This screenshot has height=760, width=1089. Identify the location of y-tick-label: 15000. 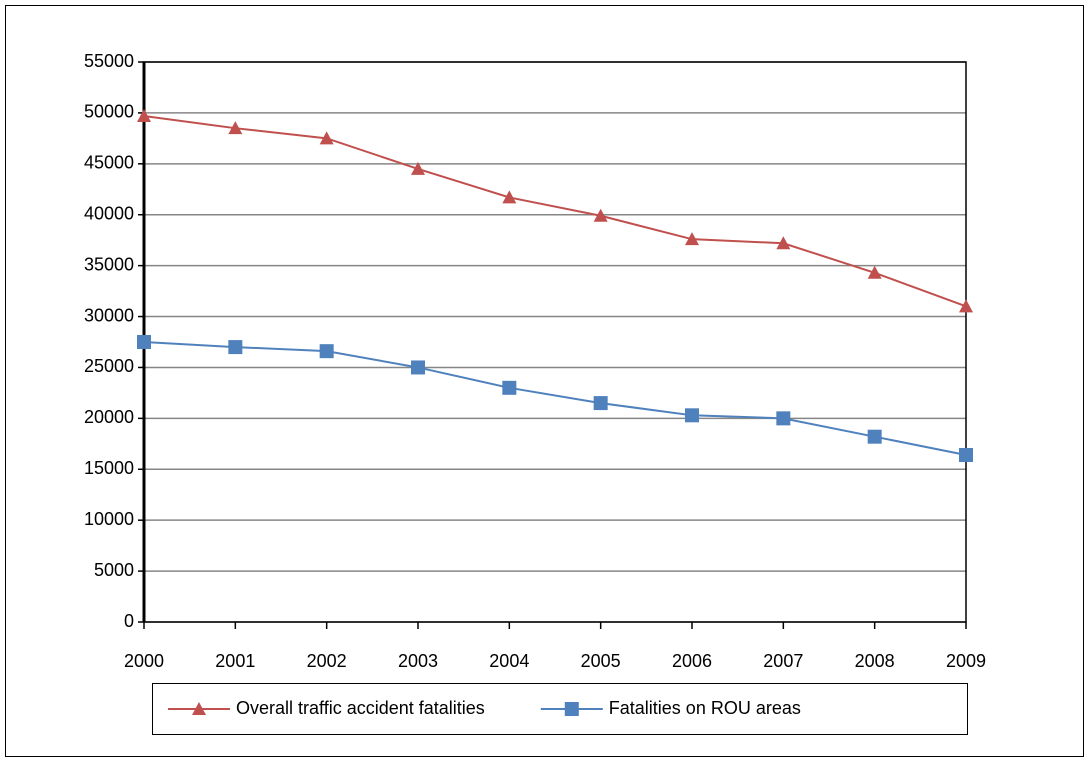
(109, 468).